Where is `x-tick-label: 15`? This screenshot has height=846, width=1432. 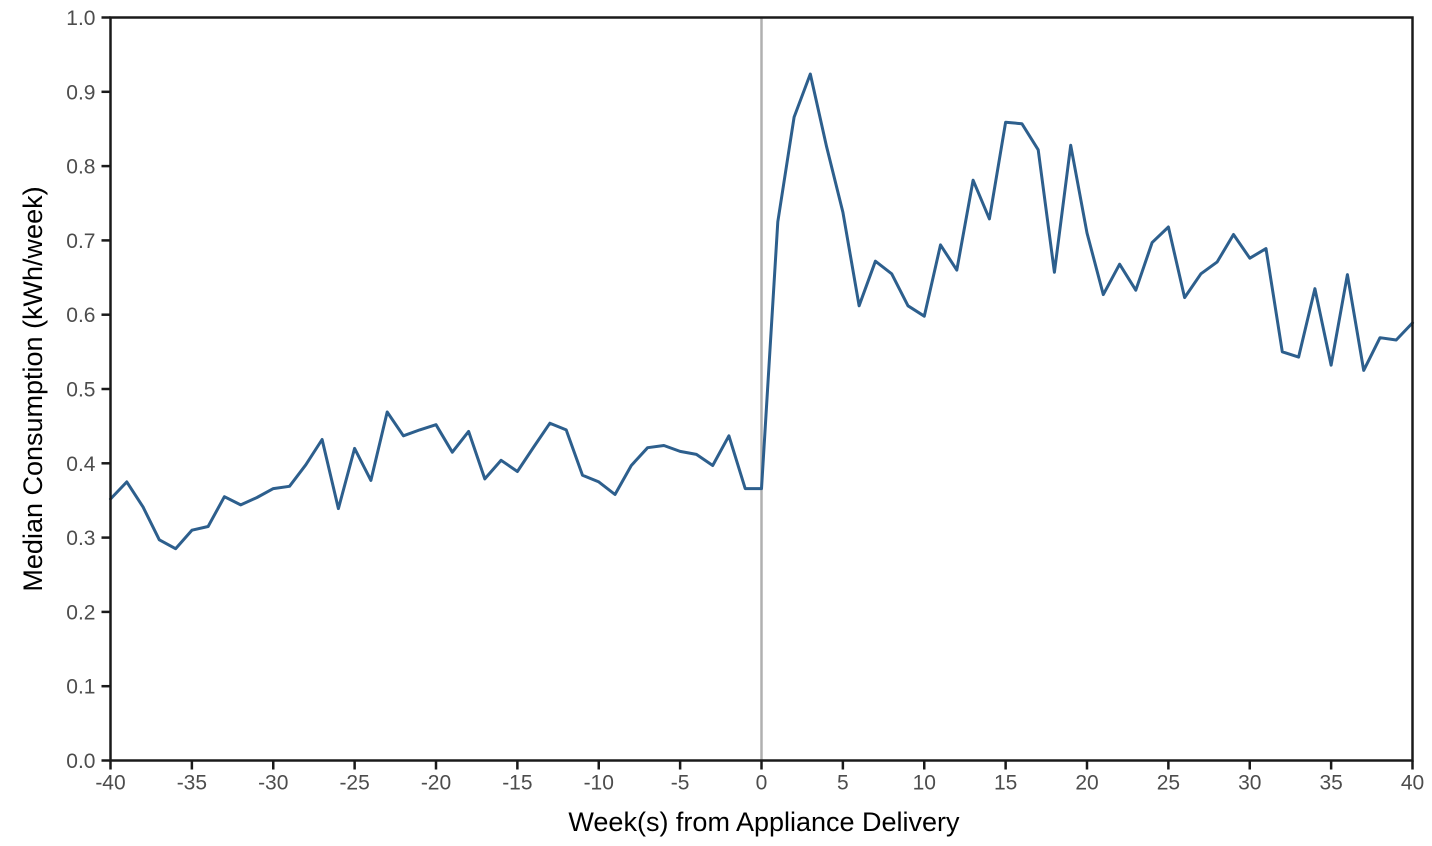
x-tick-label: 15 is located at coordinates (1005, 783).